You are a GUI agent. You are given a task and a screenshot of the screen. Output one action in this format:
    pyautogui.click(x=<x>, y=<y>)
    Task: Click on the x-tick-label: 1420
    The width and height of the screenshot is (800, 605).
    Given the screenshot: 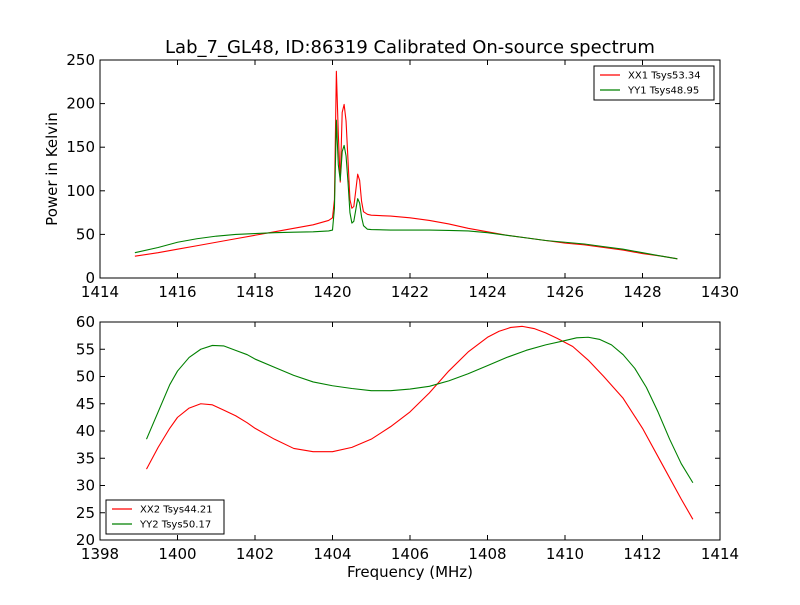 What is the action you would take?
    pyautogui.click(x=332, y=292)
    